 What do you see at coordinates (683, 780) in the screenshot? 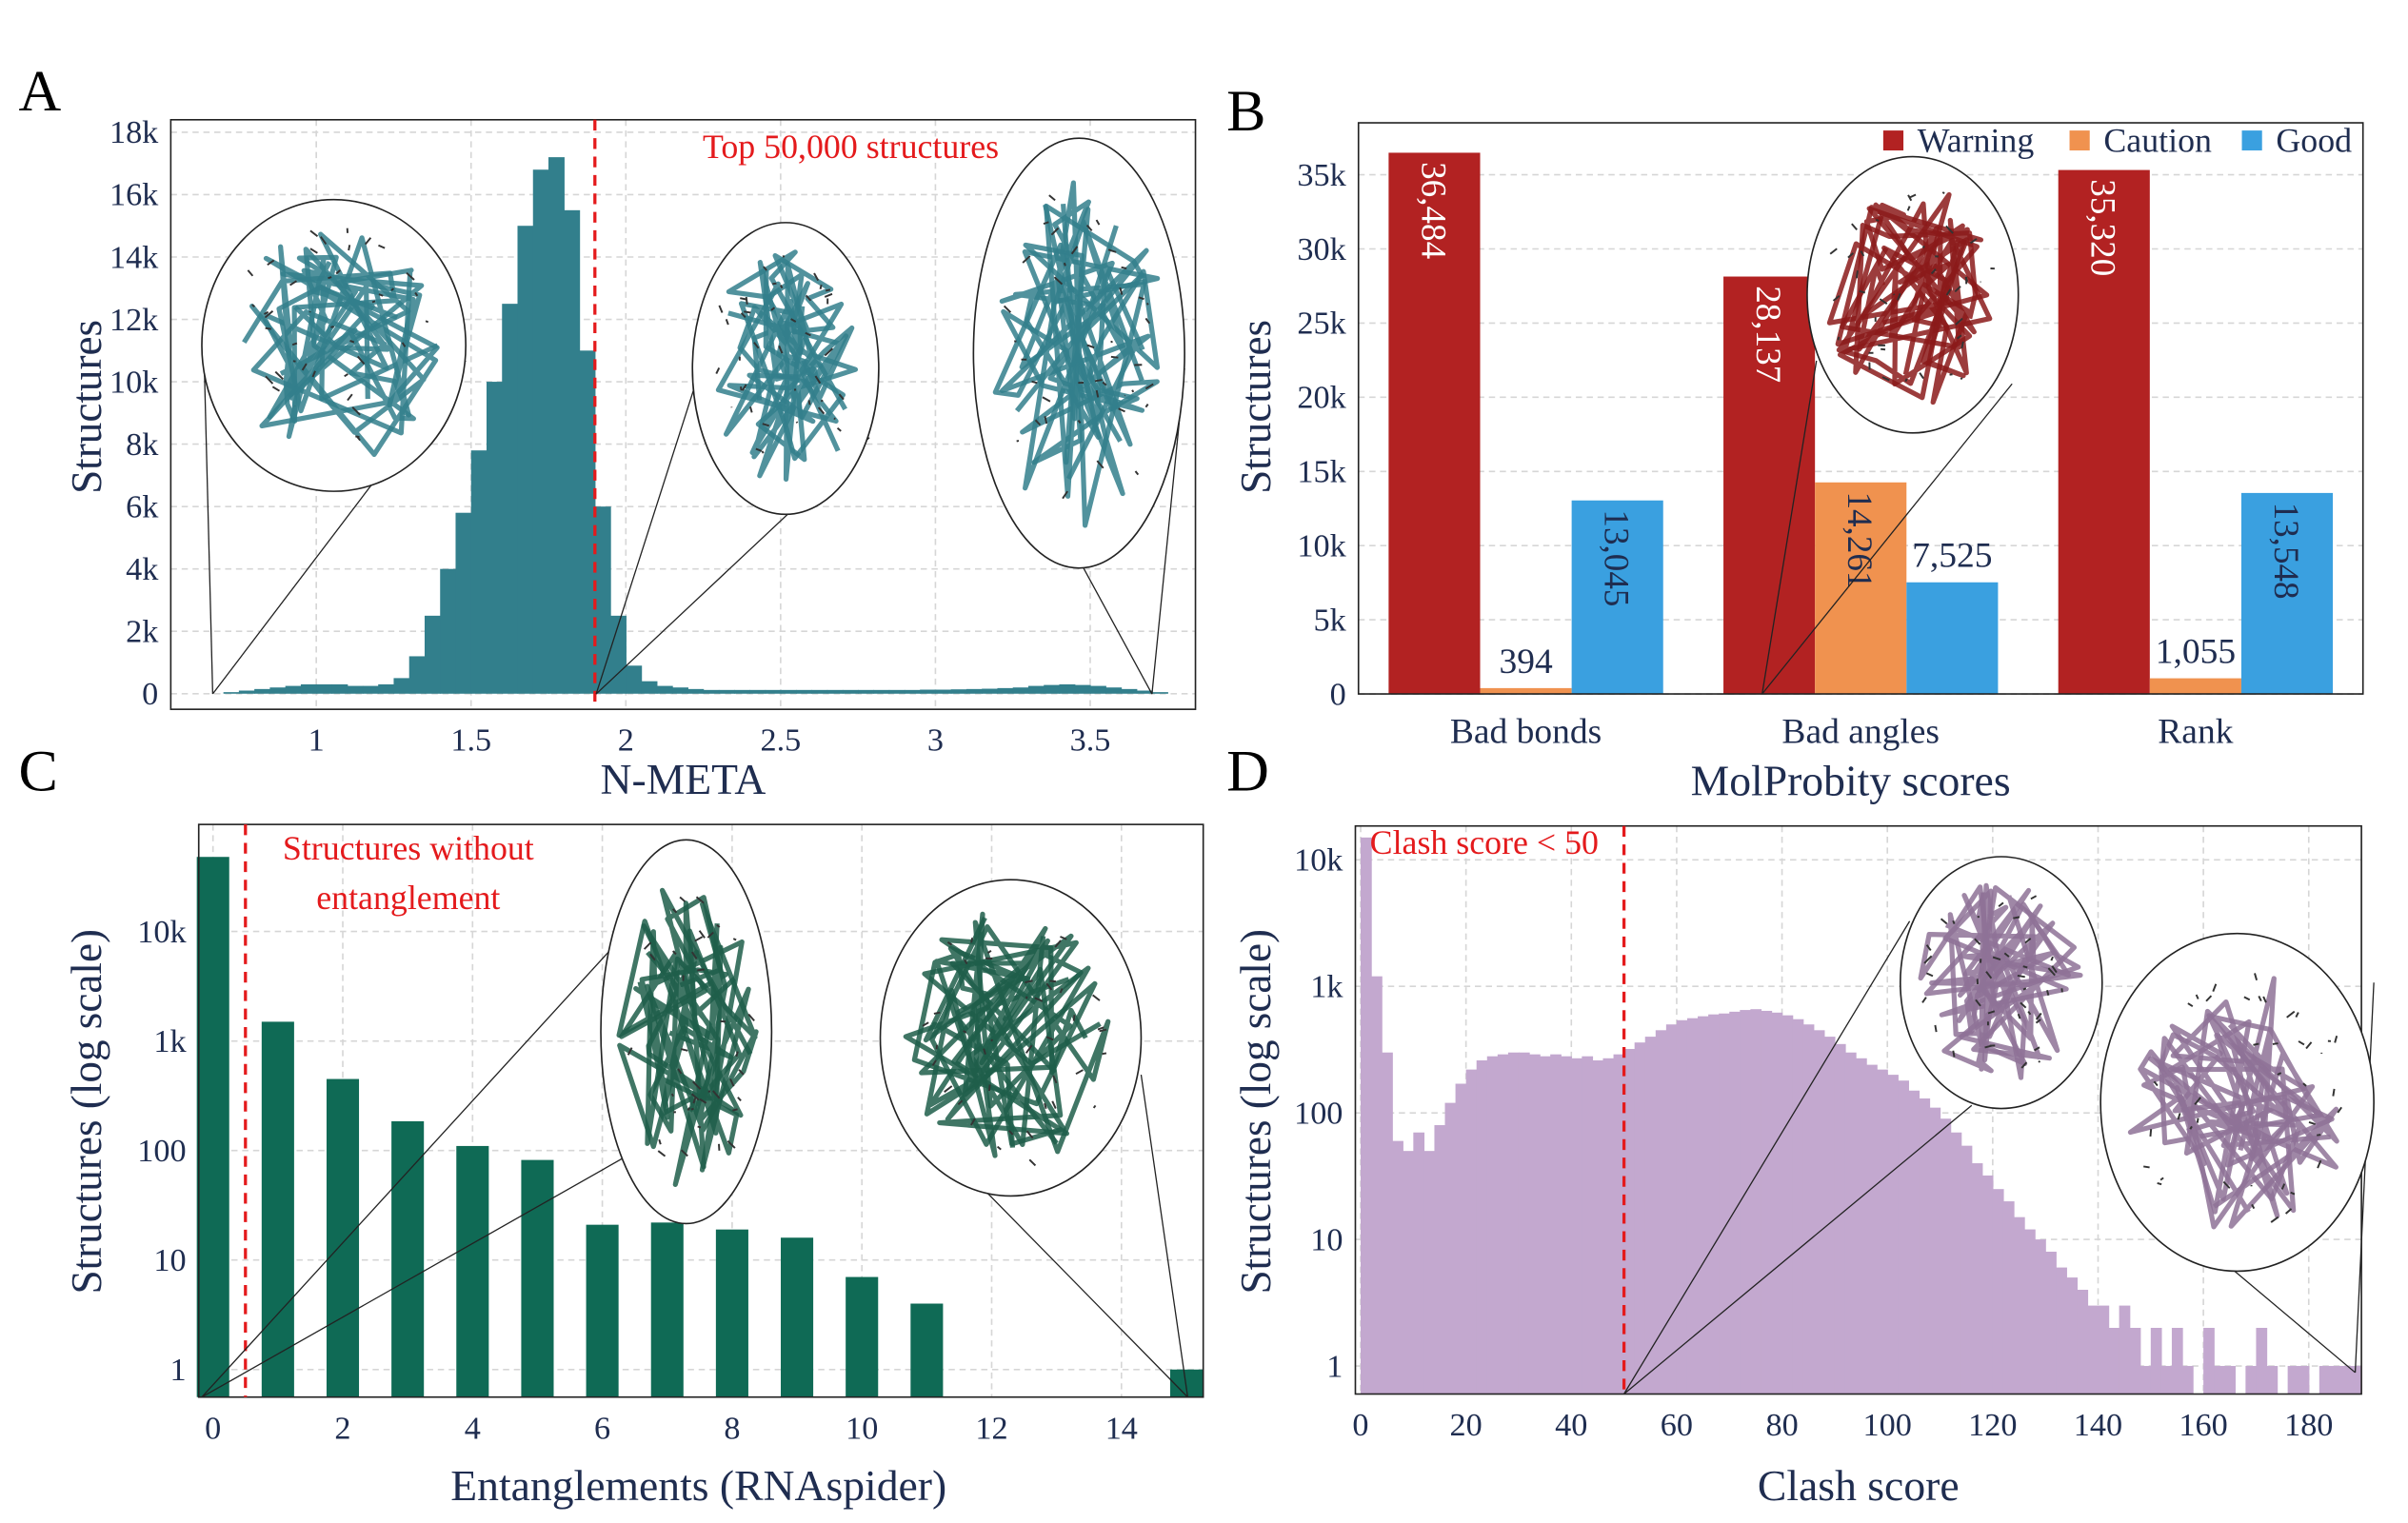
I see `x-axis-title: N-META` at bounding box center [683, 780].